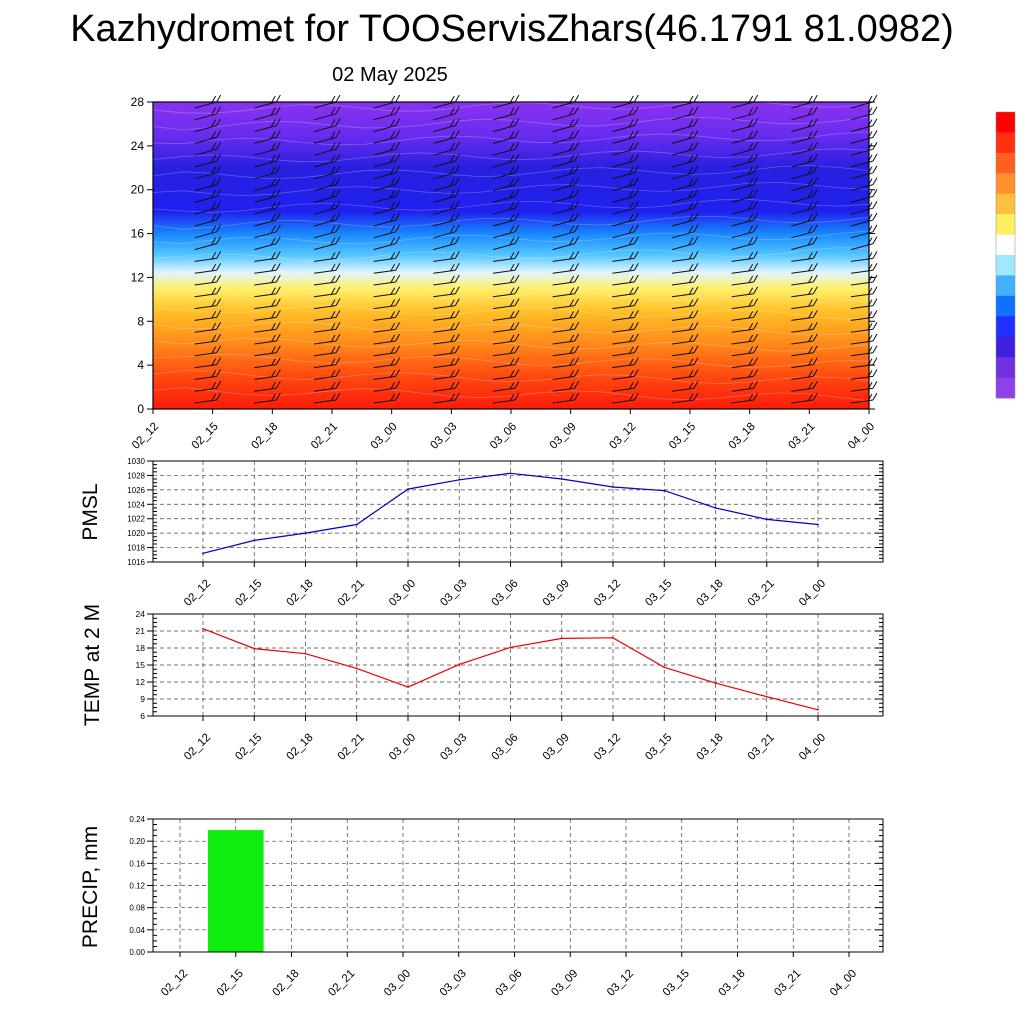 This screenshot has width=1024, height=1024. I want to click on y-tick-label: 1028, so click(136, 475).